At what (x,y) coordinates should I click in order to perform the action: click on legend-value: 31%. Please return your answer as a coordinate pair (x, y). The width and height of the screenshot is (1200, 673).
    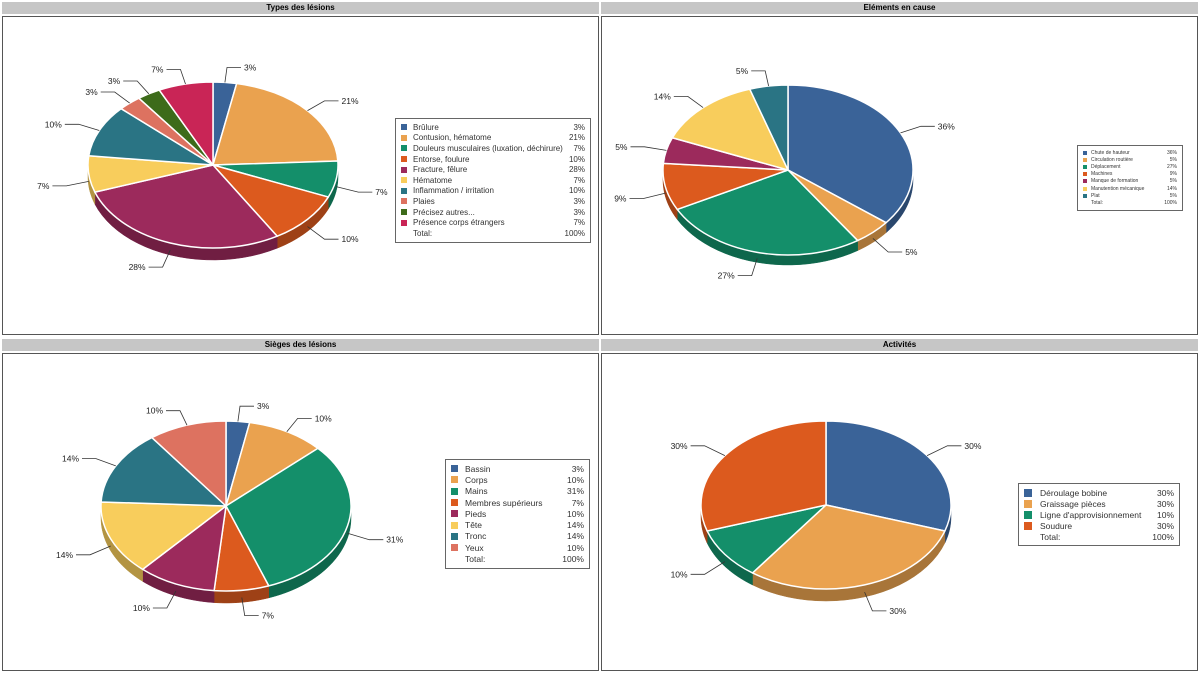
    Looking at the image, I should click on (575, 491).